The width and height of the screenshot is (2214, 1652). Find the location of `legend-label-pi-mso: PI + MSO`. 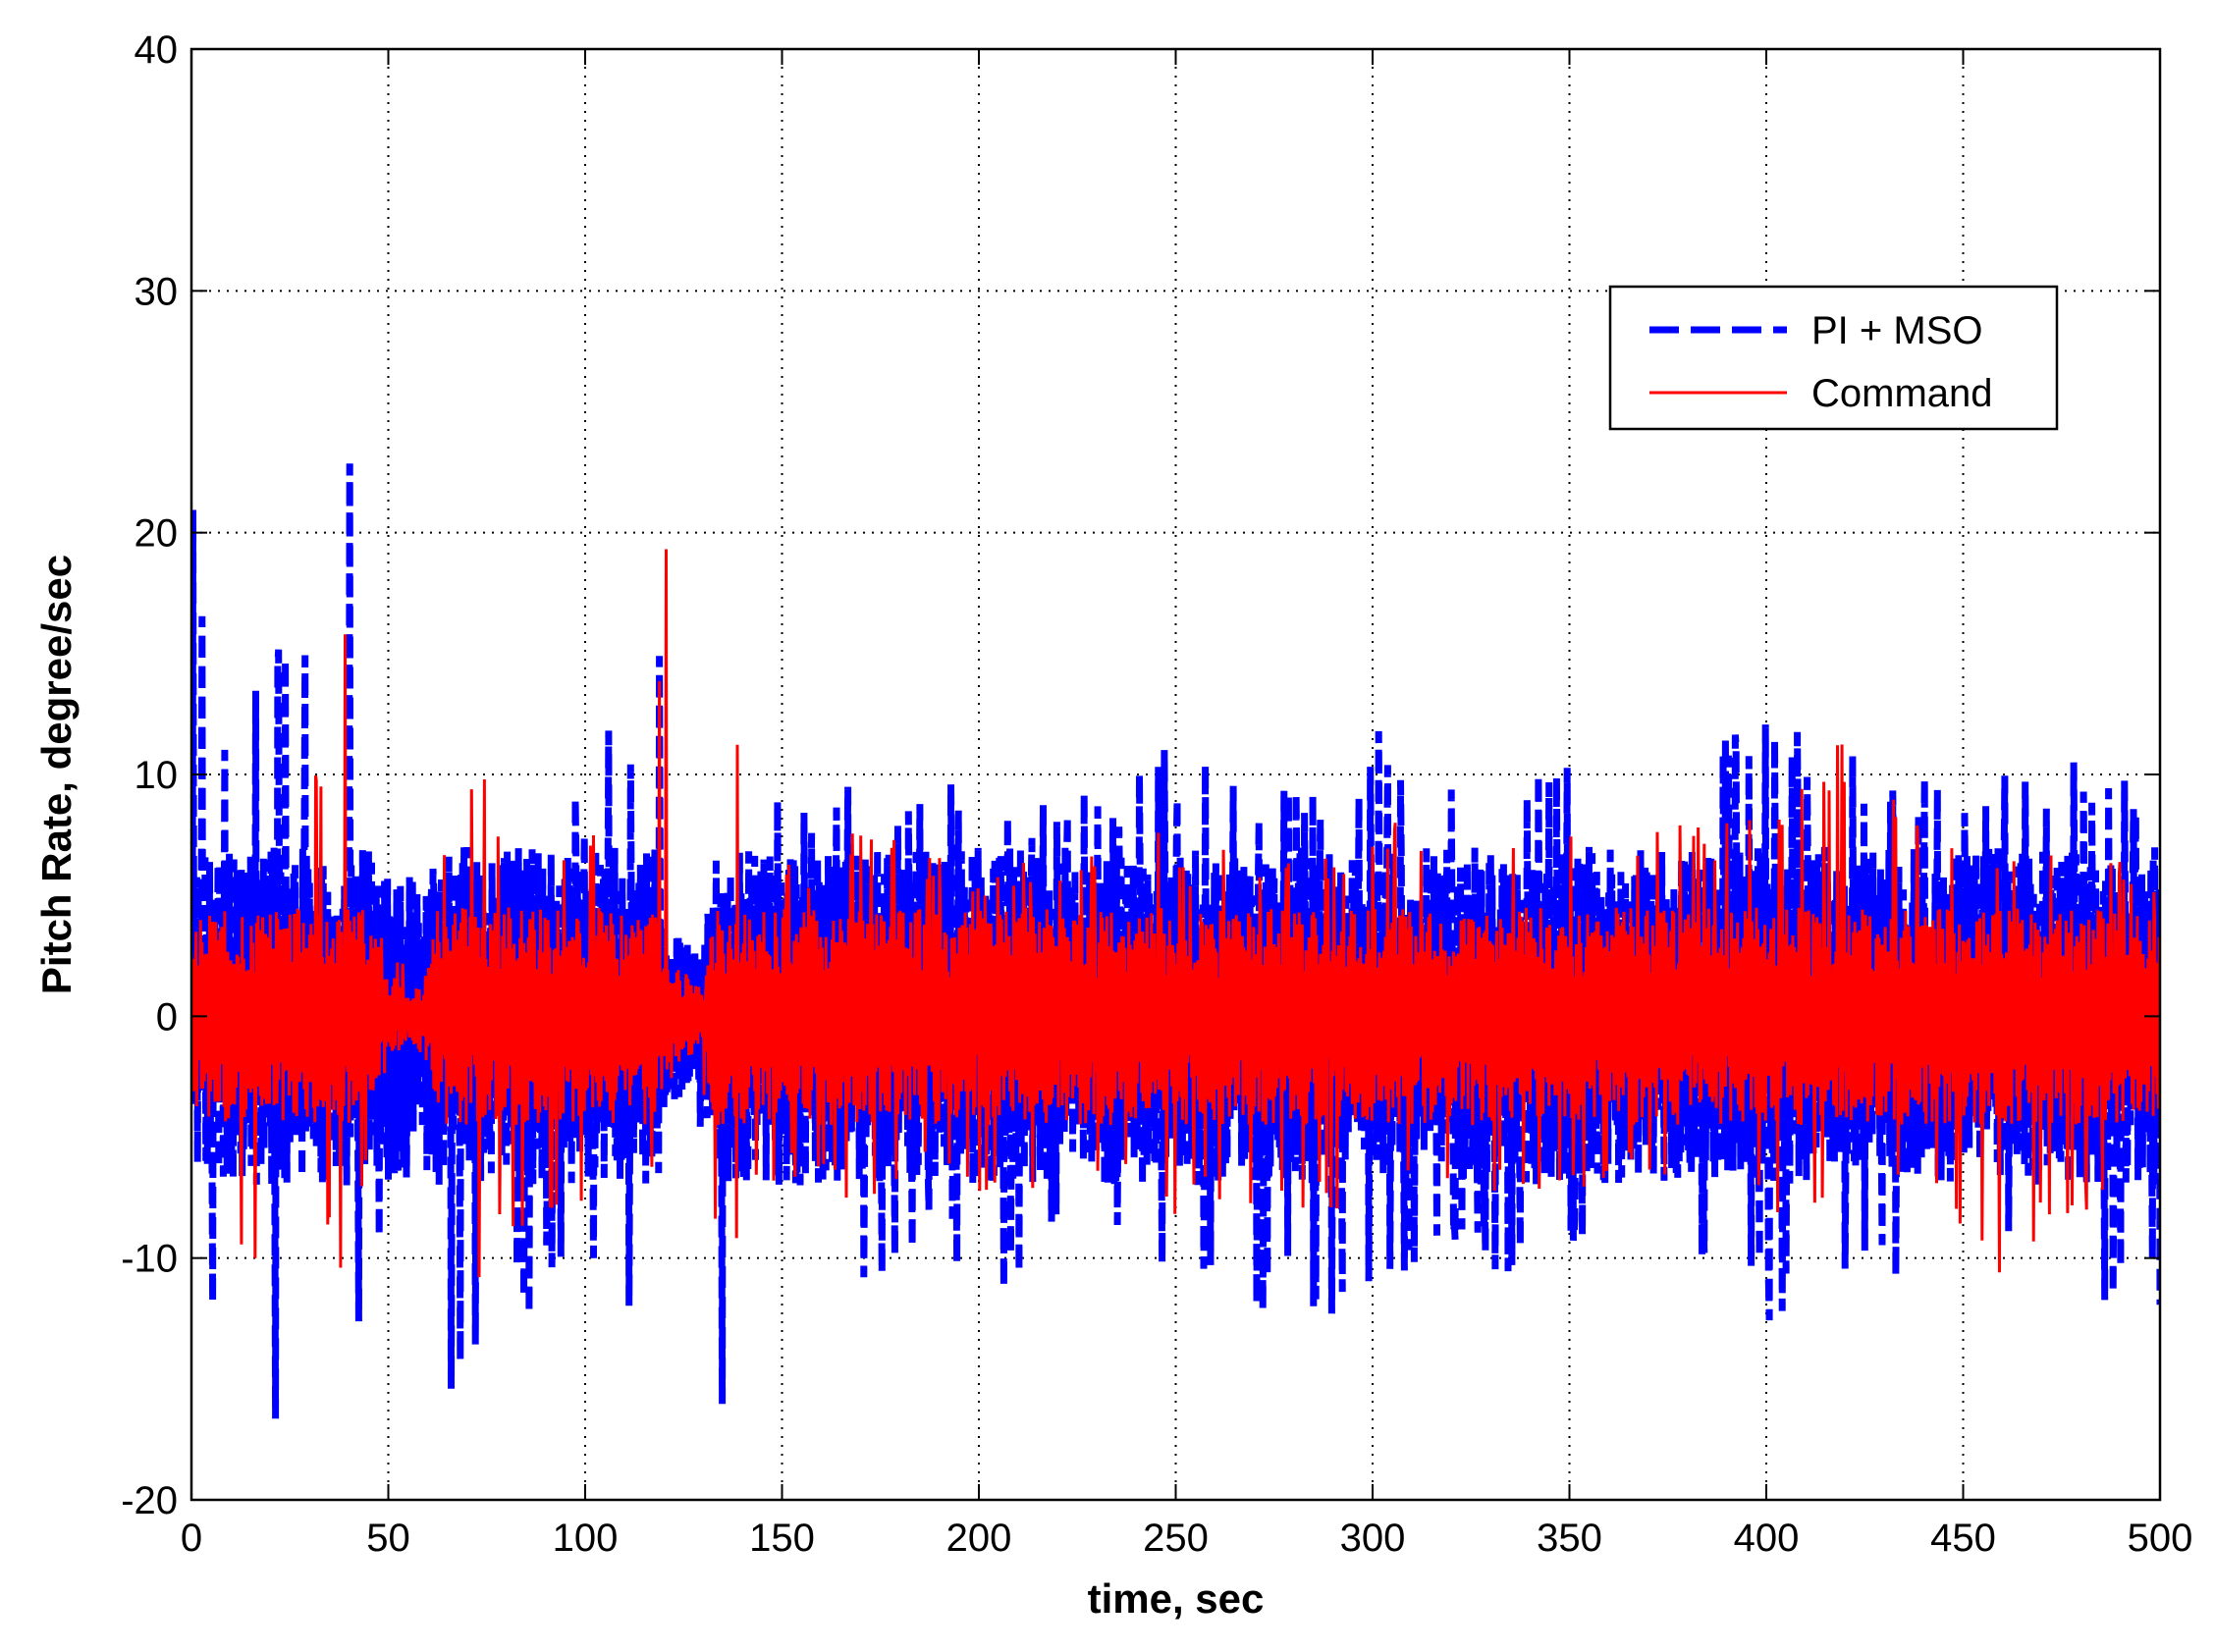

legend-label-pi-mso: PI + MSO is located at coordinates (1897, 330).